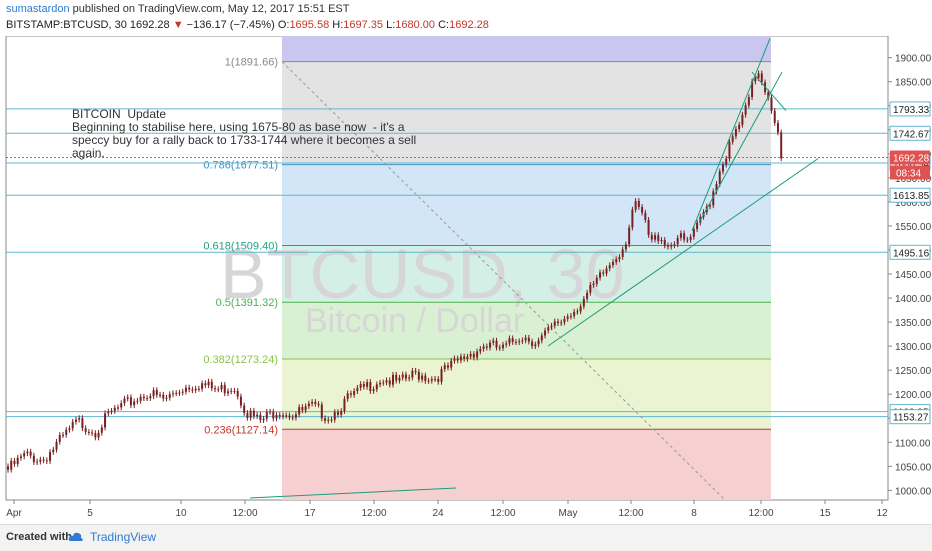  I want to click on created-with-label: Created with, so click(39, 537).